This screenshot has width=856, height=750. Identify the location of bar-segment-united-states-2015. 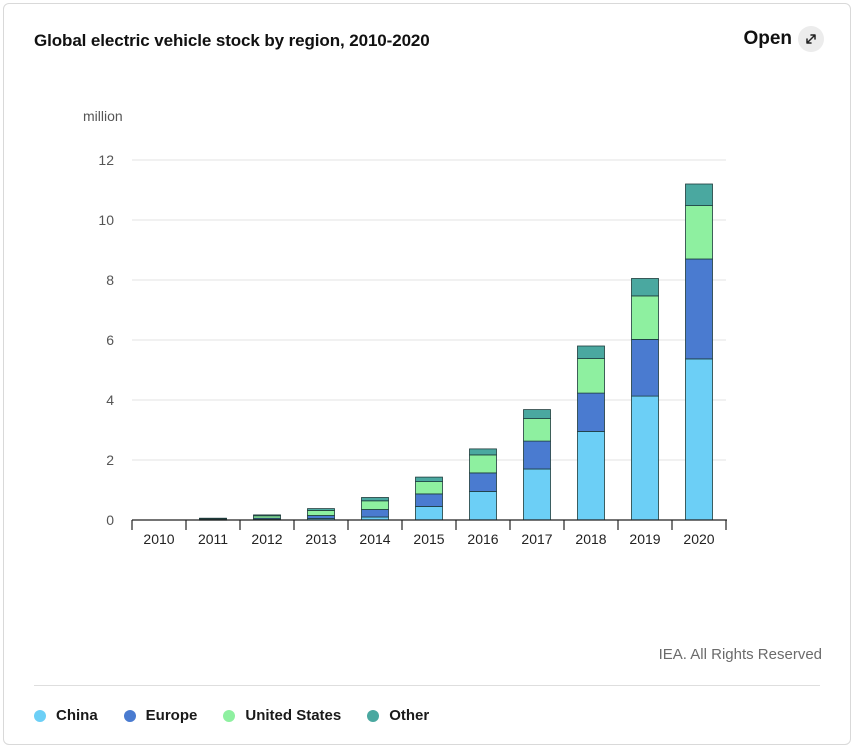
(429, 488).